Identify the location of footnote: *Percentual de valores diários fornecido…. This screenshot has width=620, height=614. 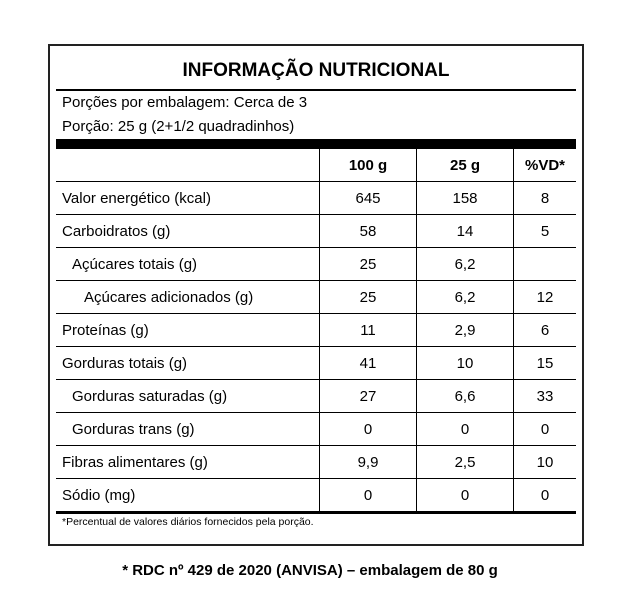
(188, 522).